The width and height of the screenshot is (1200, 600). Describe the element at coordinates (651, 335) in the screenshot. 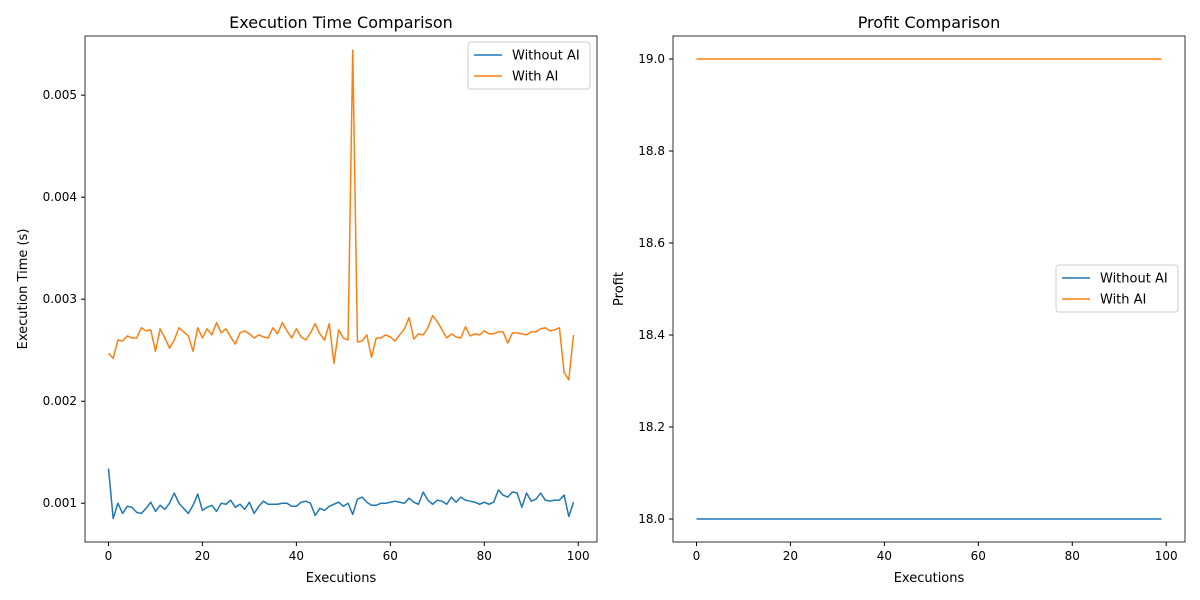

I see `y-tick-label: 18.4` at that location.